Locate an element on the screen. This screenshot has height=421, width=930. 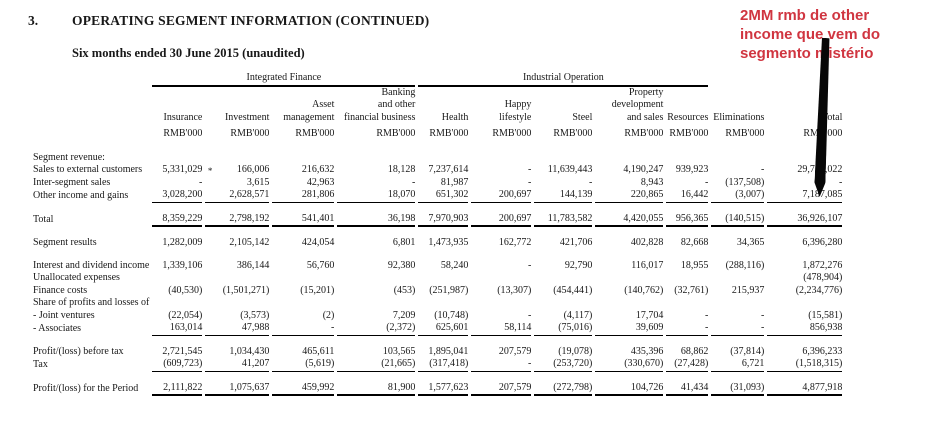
cell: (75,016) is located at coordinates (563, 329).